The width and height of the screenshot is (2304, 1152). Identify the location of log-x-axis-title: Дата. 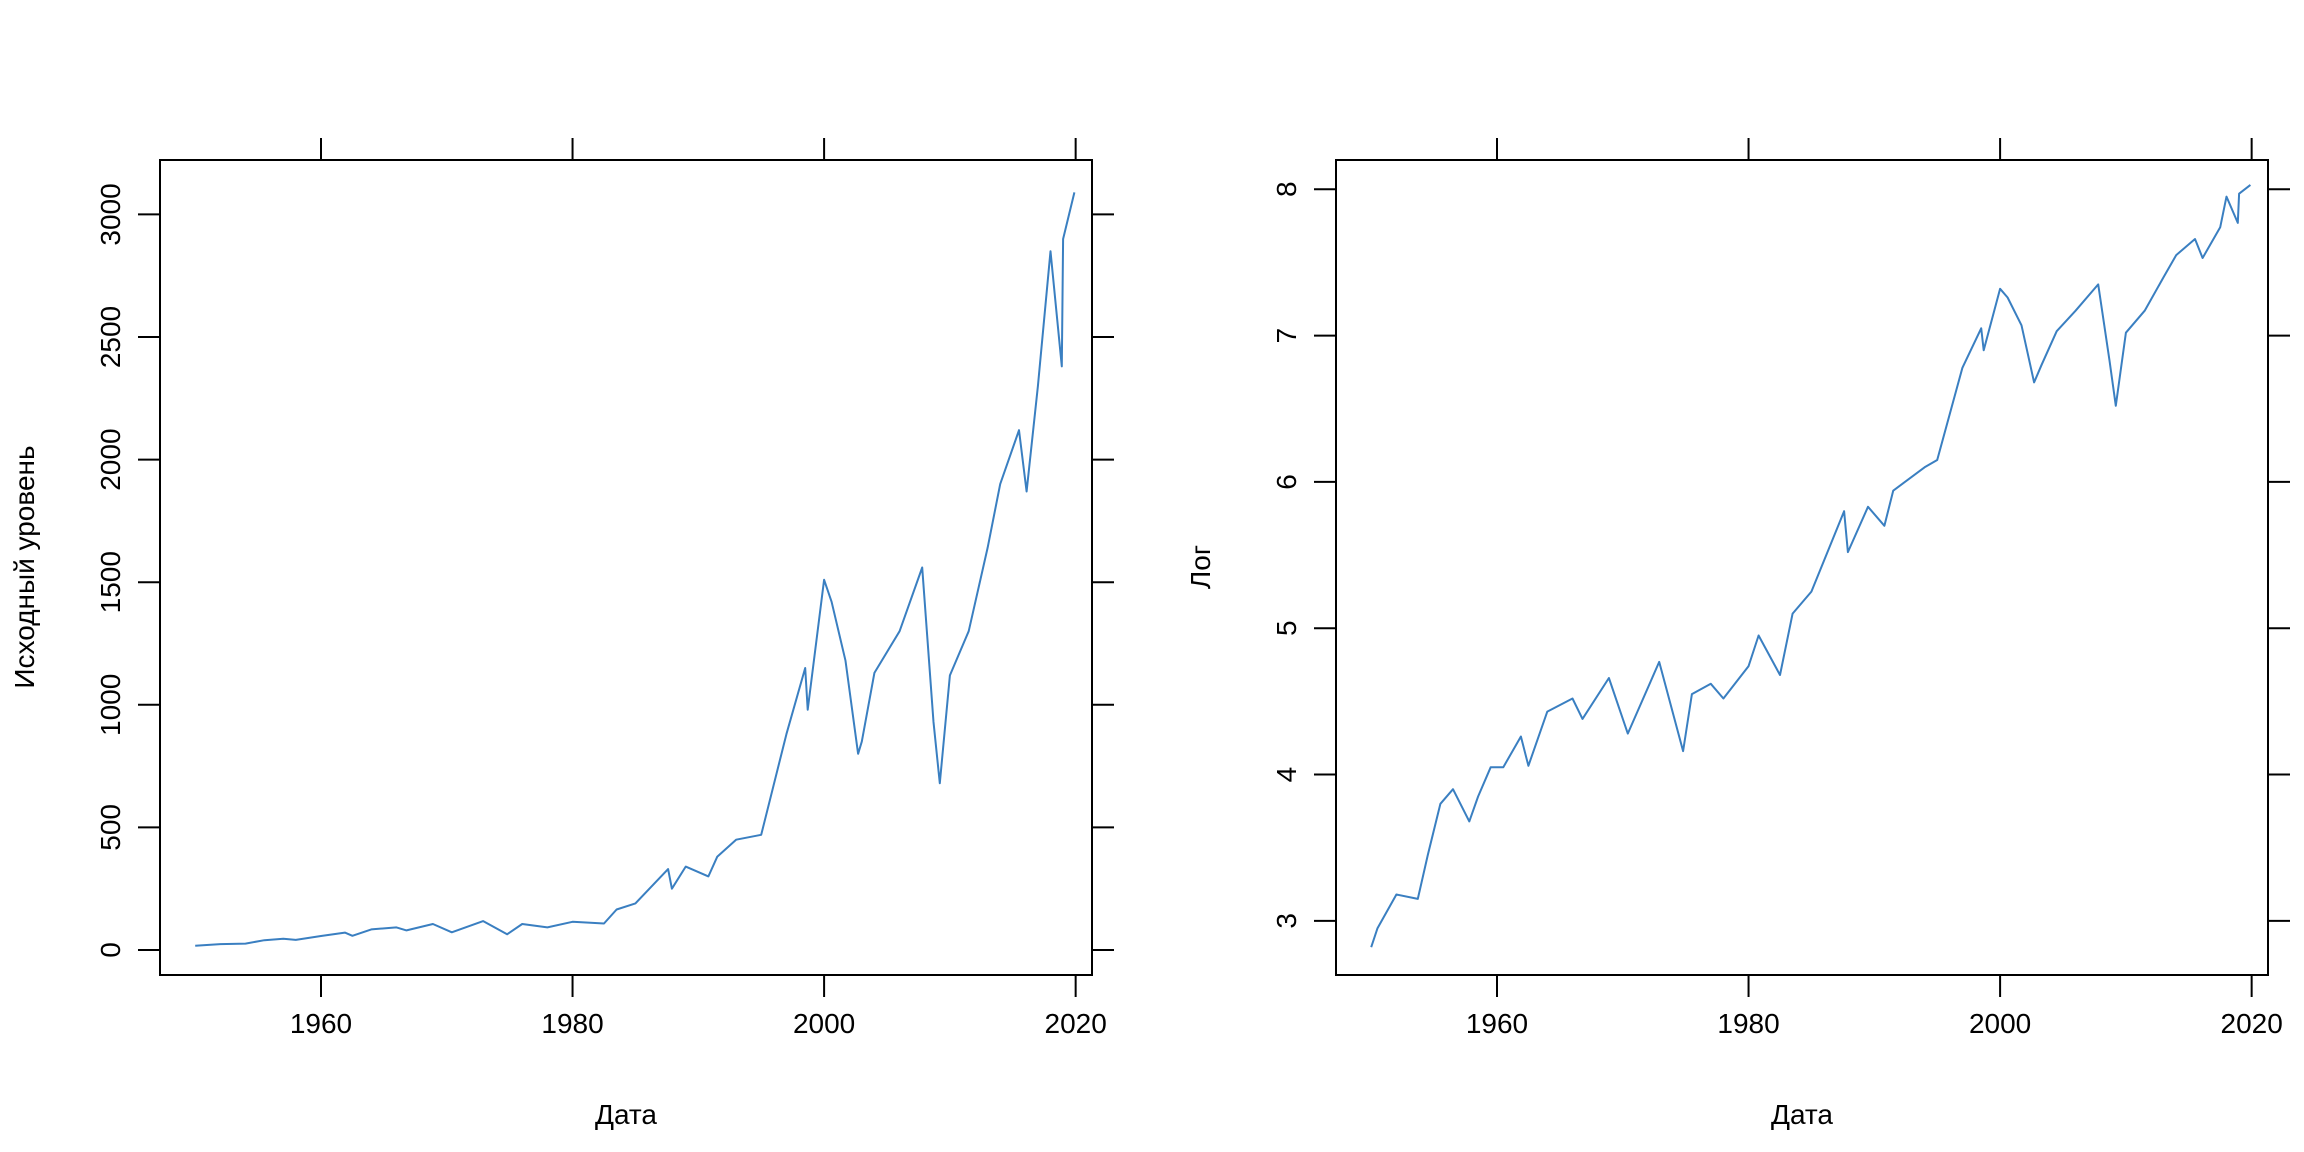
(1802, 1114).